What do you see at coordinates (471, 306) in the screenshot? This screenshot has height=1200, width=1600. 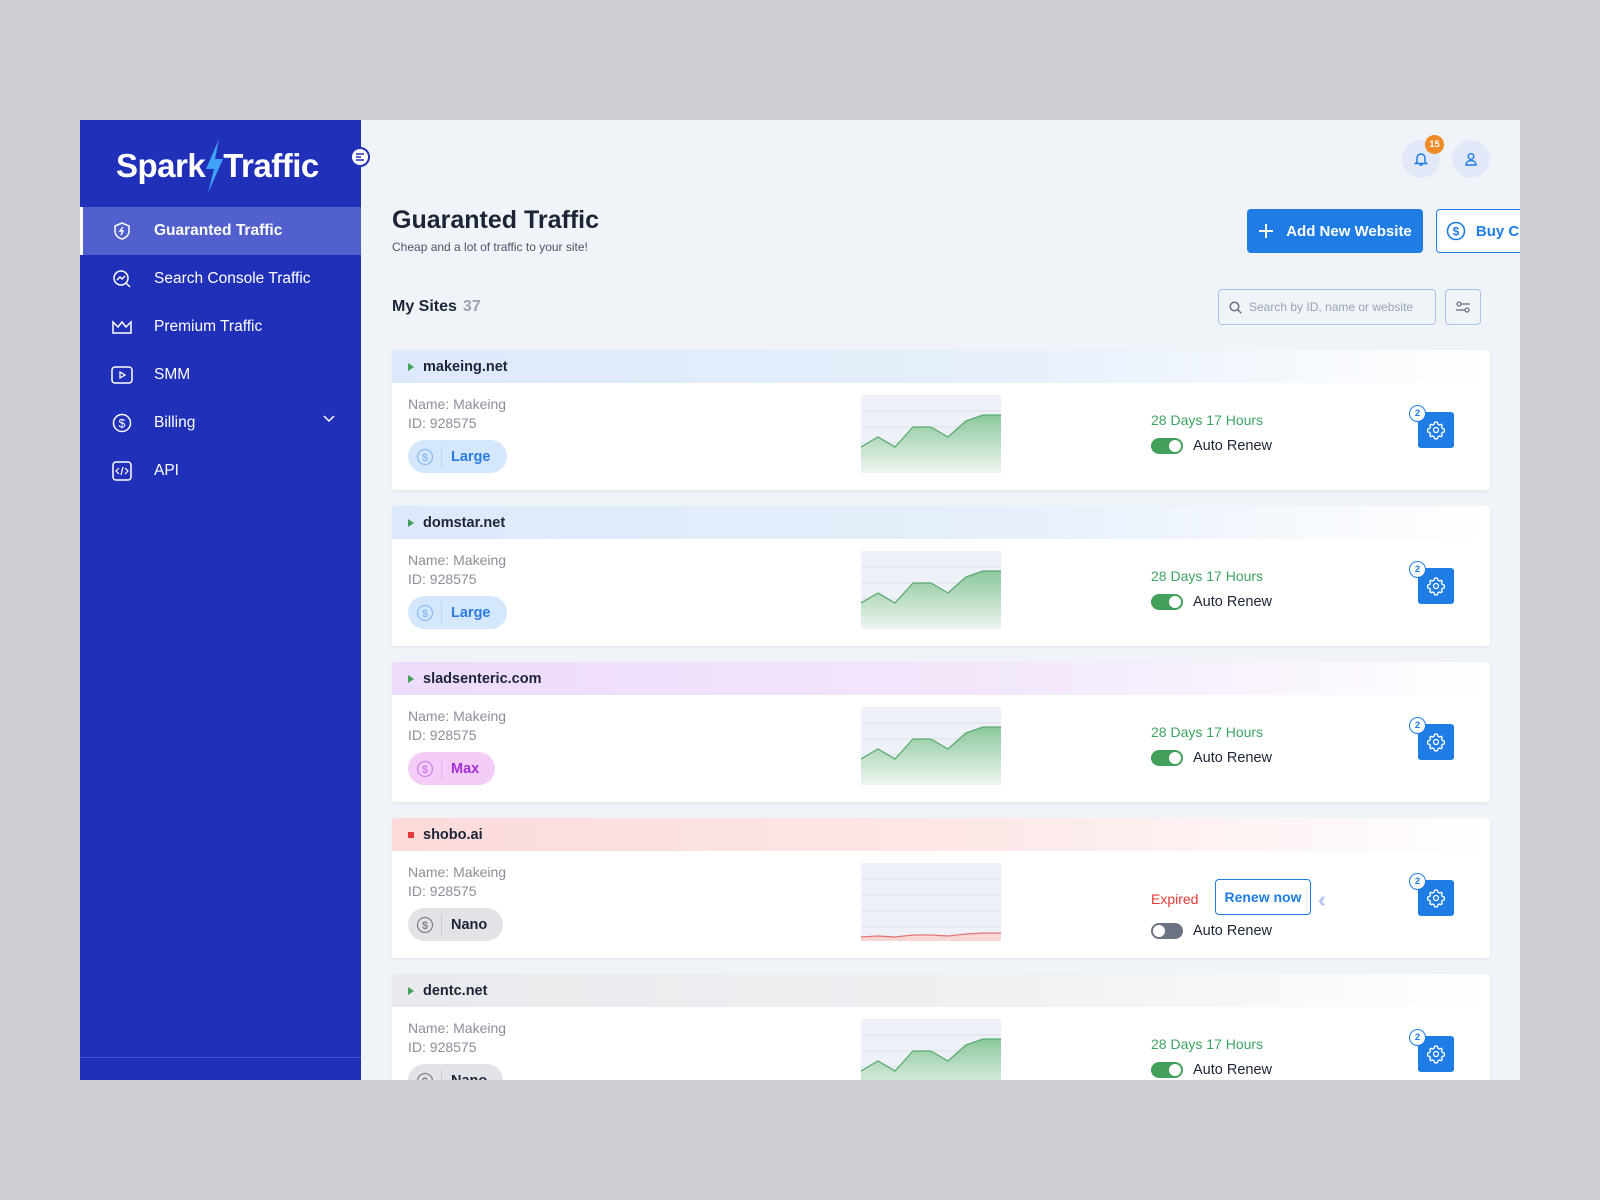 I see `sites-count: 37` at bounding box center [471, 306].